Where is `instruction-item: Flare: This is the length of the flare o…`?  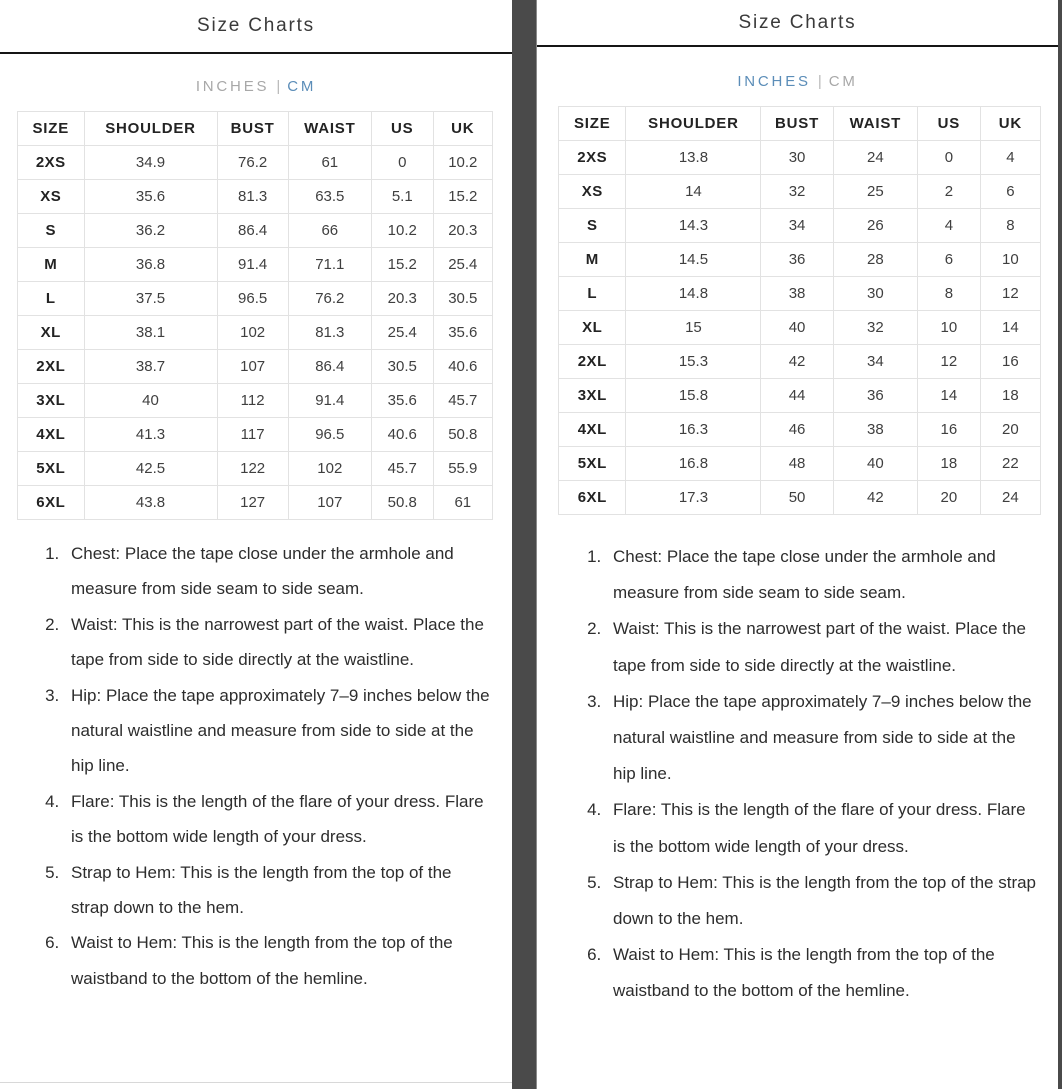
instruction-item: Flare: This is the length of the flare o… is located at coordinates (278, 819).